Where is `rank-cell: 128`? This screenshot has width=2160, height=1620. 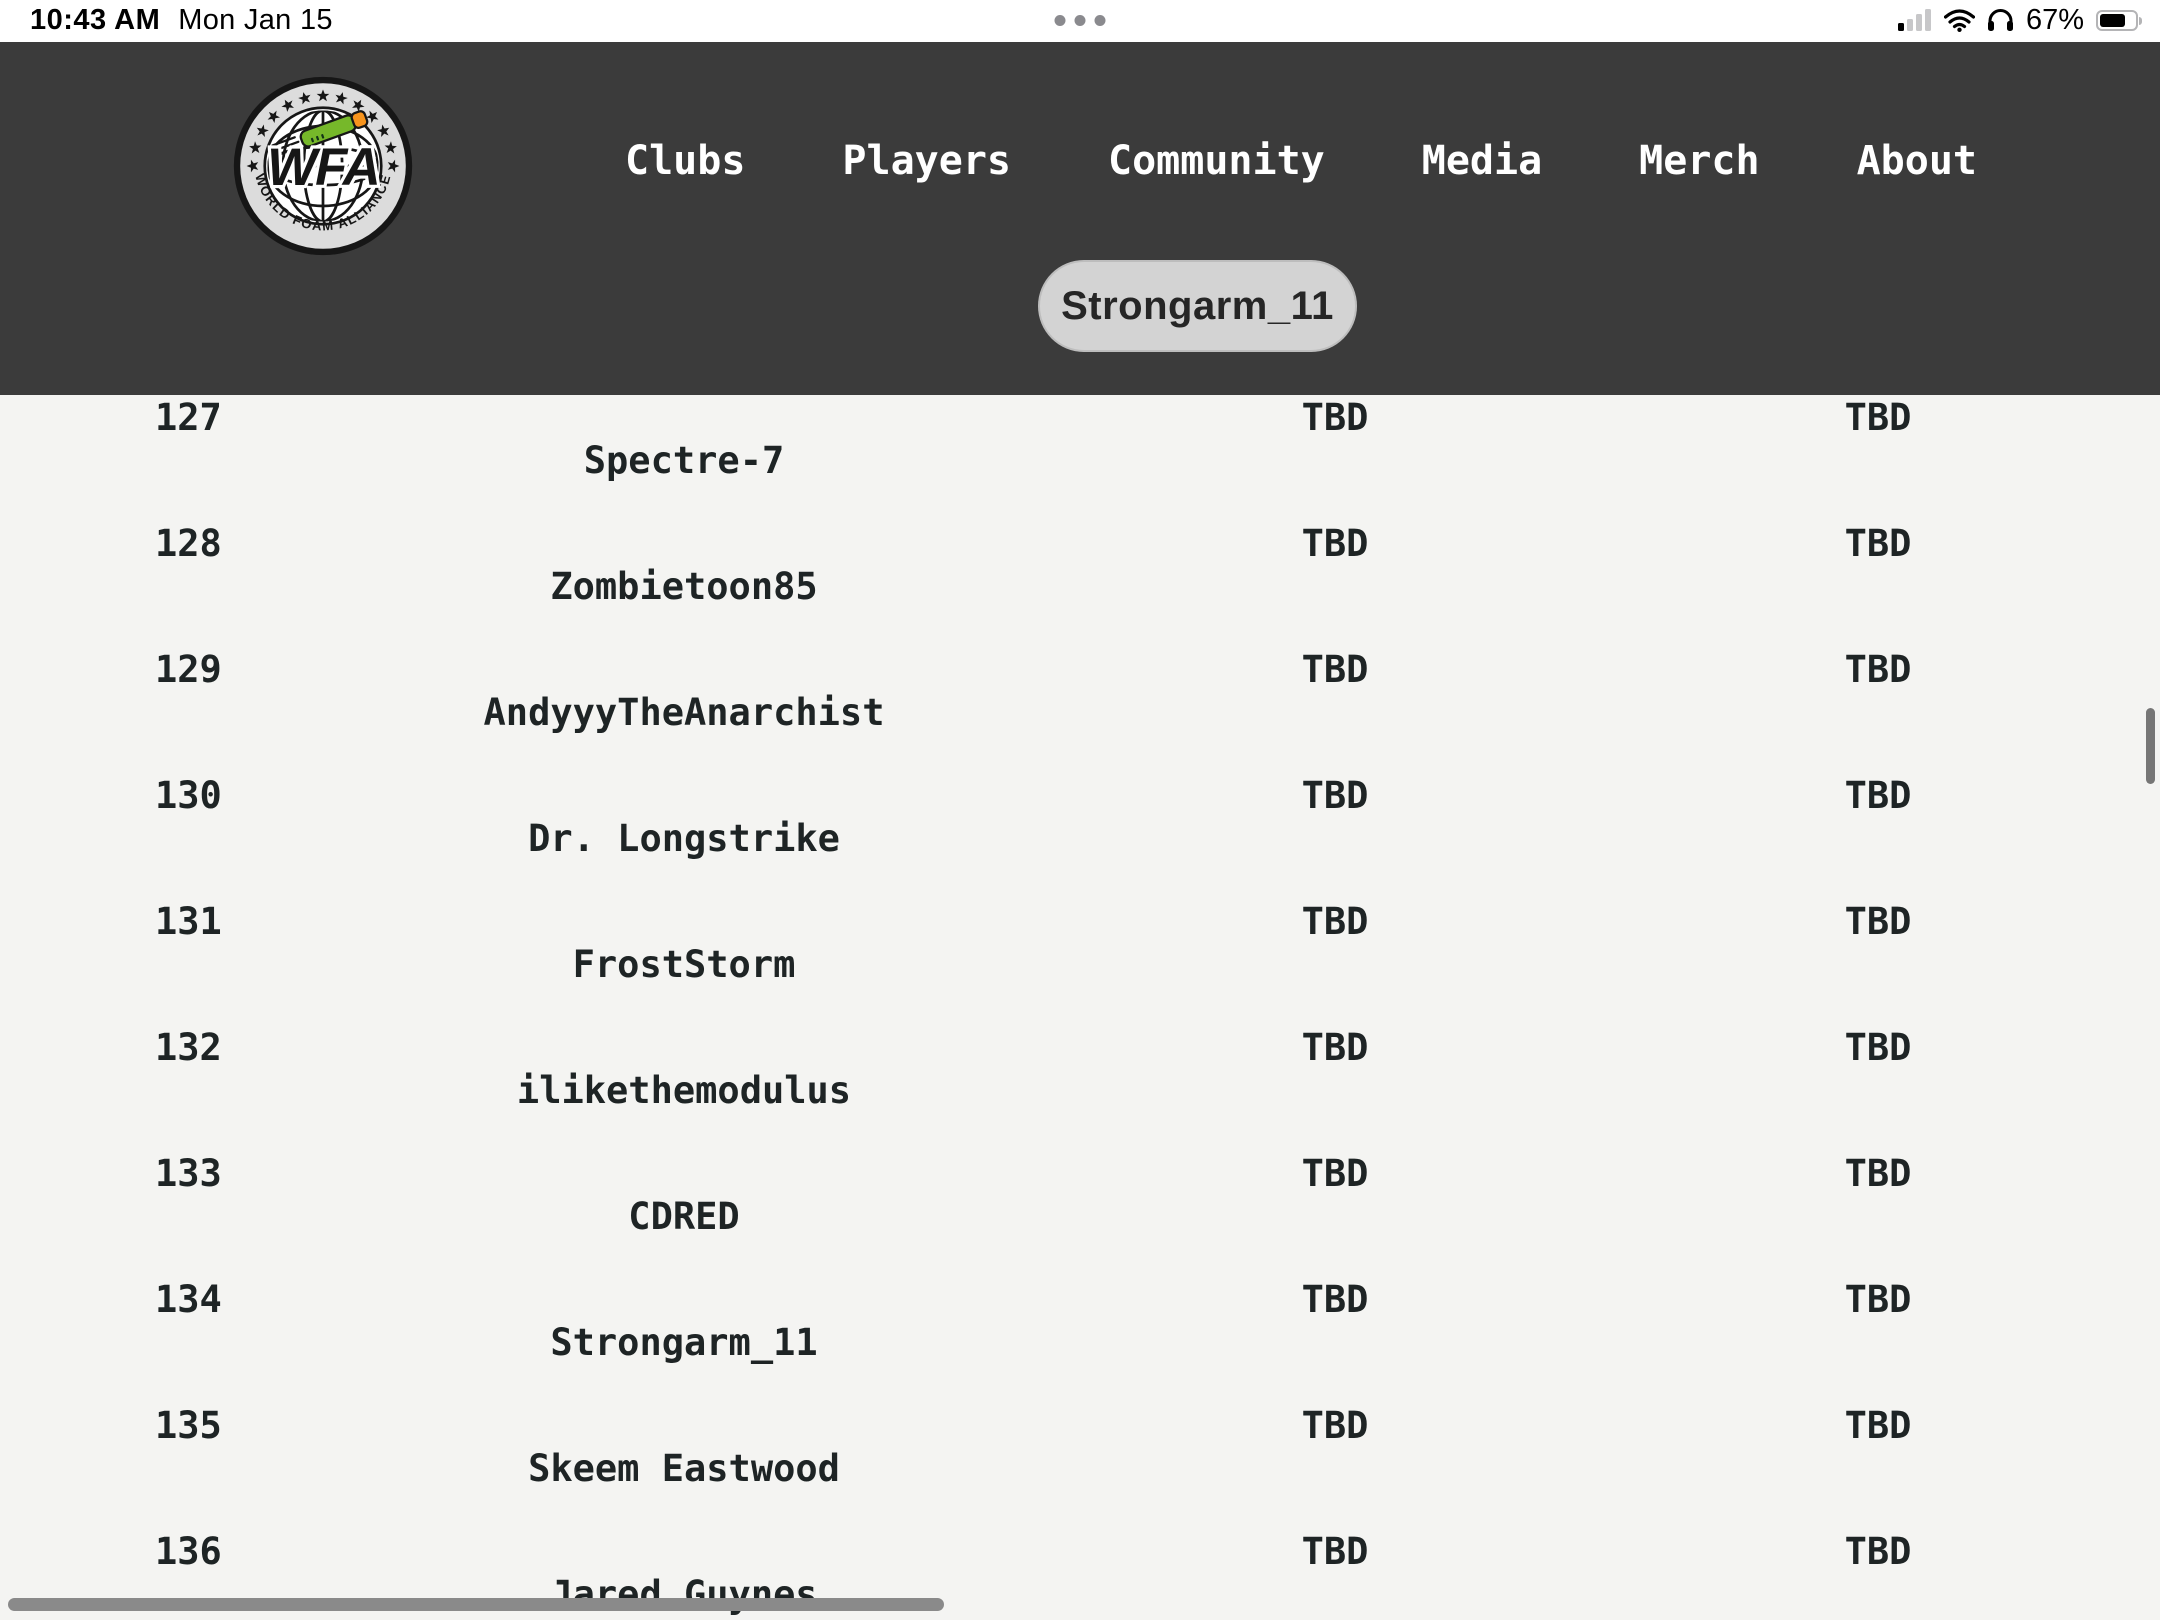 rank-cell: 128 is located at coordinates (188, 543).